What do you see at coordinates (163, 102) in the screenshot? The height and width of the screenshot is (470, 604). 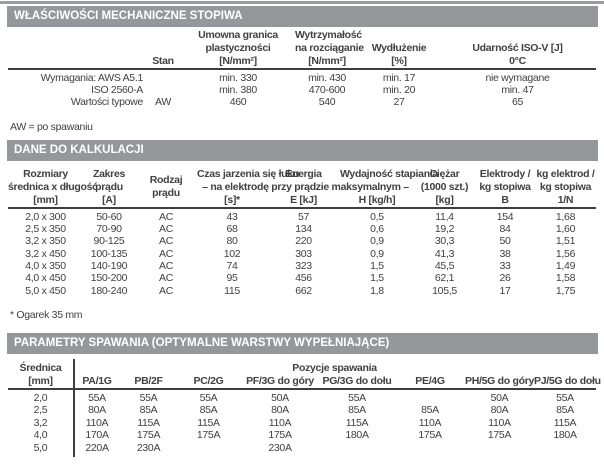 I see `table-cell: AW` at bounding box center [163, 102].